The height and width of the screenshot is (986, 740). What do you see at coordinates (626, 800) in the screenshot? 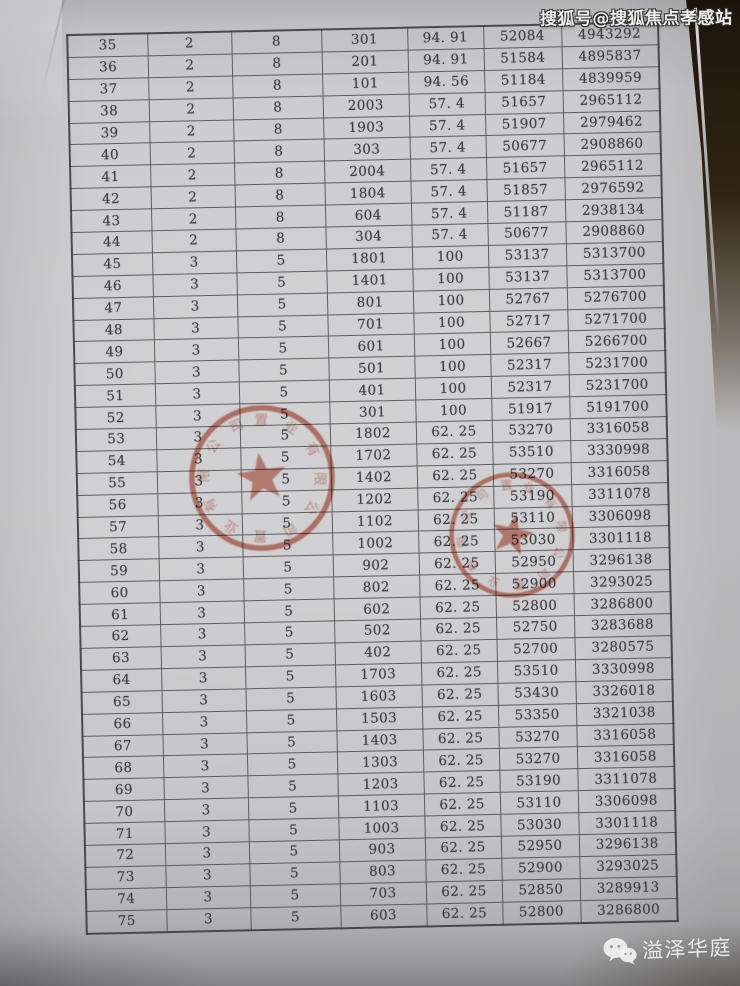
I see `table-cell: 3306098` at bounding box center [626, 800].